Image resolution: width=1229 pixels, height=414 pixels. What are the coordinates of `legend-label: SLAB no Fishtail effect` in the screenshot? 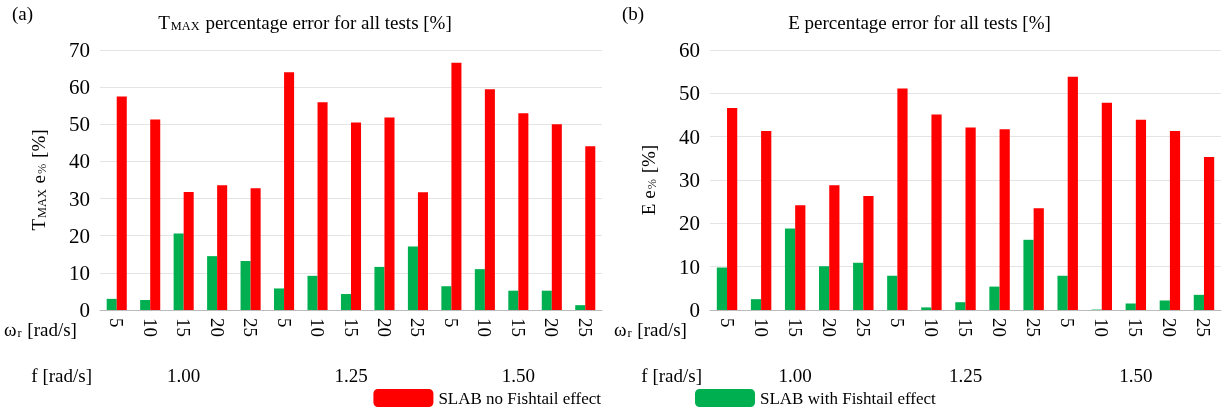 It's located at (520, 398).